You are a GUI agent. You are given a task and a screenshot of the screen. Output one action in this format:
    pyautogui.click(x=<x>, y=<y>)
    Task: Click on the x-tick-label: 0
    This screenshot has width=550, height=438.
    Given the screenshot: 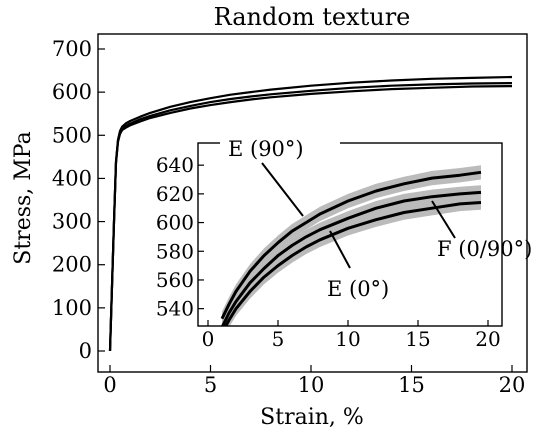 What is the action you would take?
    pyautogui.click(x=109, y=385)
    